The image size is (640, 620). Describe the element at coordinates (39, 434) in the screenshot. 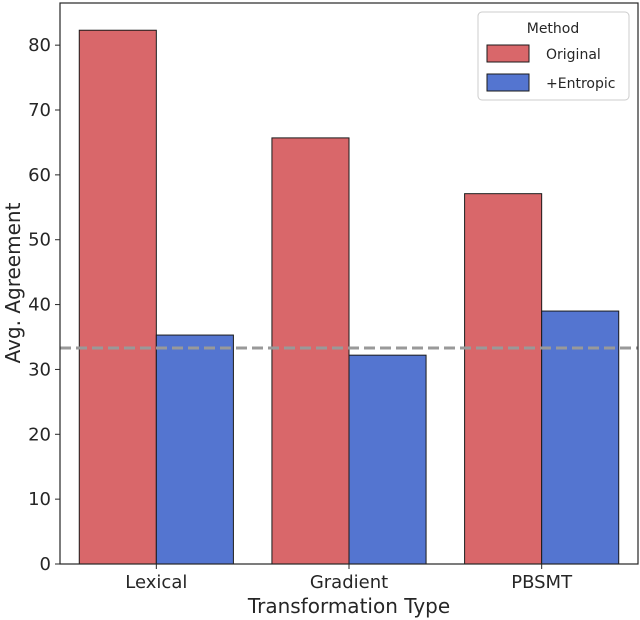

I see `y-tick-label: 20` at that location.